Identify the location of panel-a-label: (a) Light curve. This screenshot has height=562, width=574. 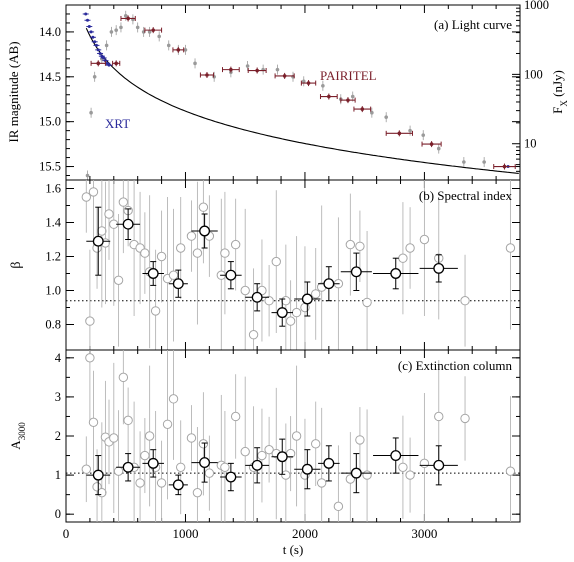
(473, 24).